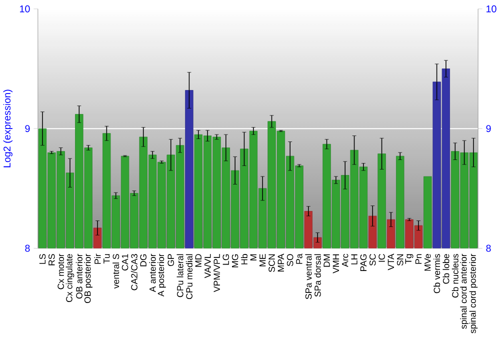 This screenshot has width=500, height=346. What do you see at coordinates (381, 258) in the screenshot?
I see `x-tick-label: IC` at bounding box center [381, 258].